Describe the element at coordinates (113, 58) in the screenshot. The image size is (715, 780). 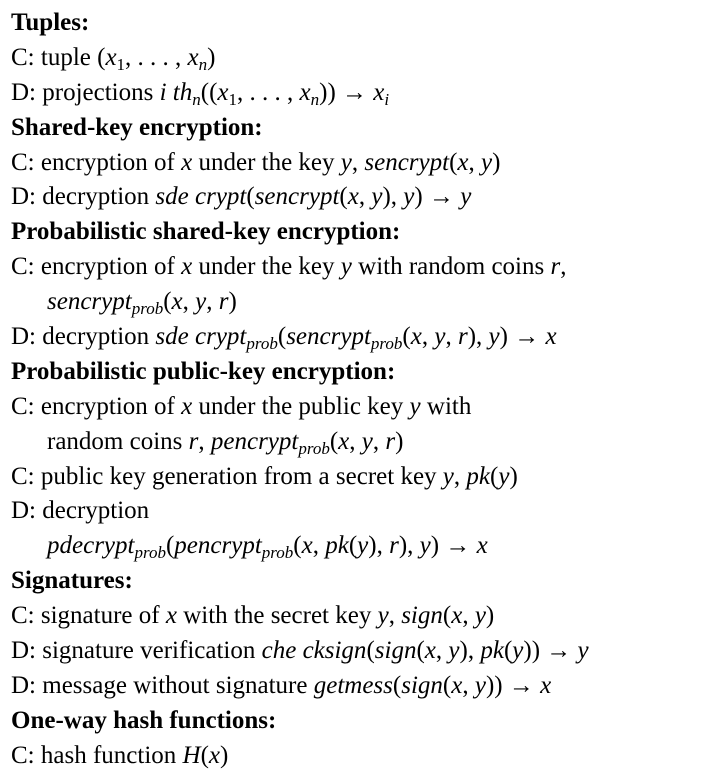
I see `tuples-constructor-line: C: tuple (x1, . . . , xn)` at that location.